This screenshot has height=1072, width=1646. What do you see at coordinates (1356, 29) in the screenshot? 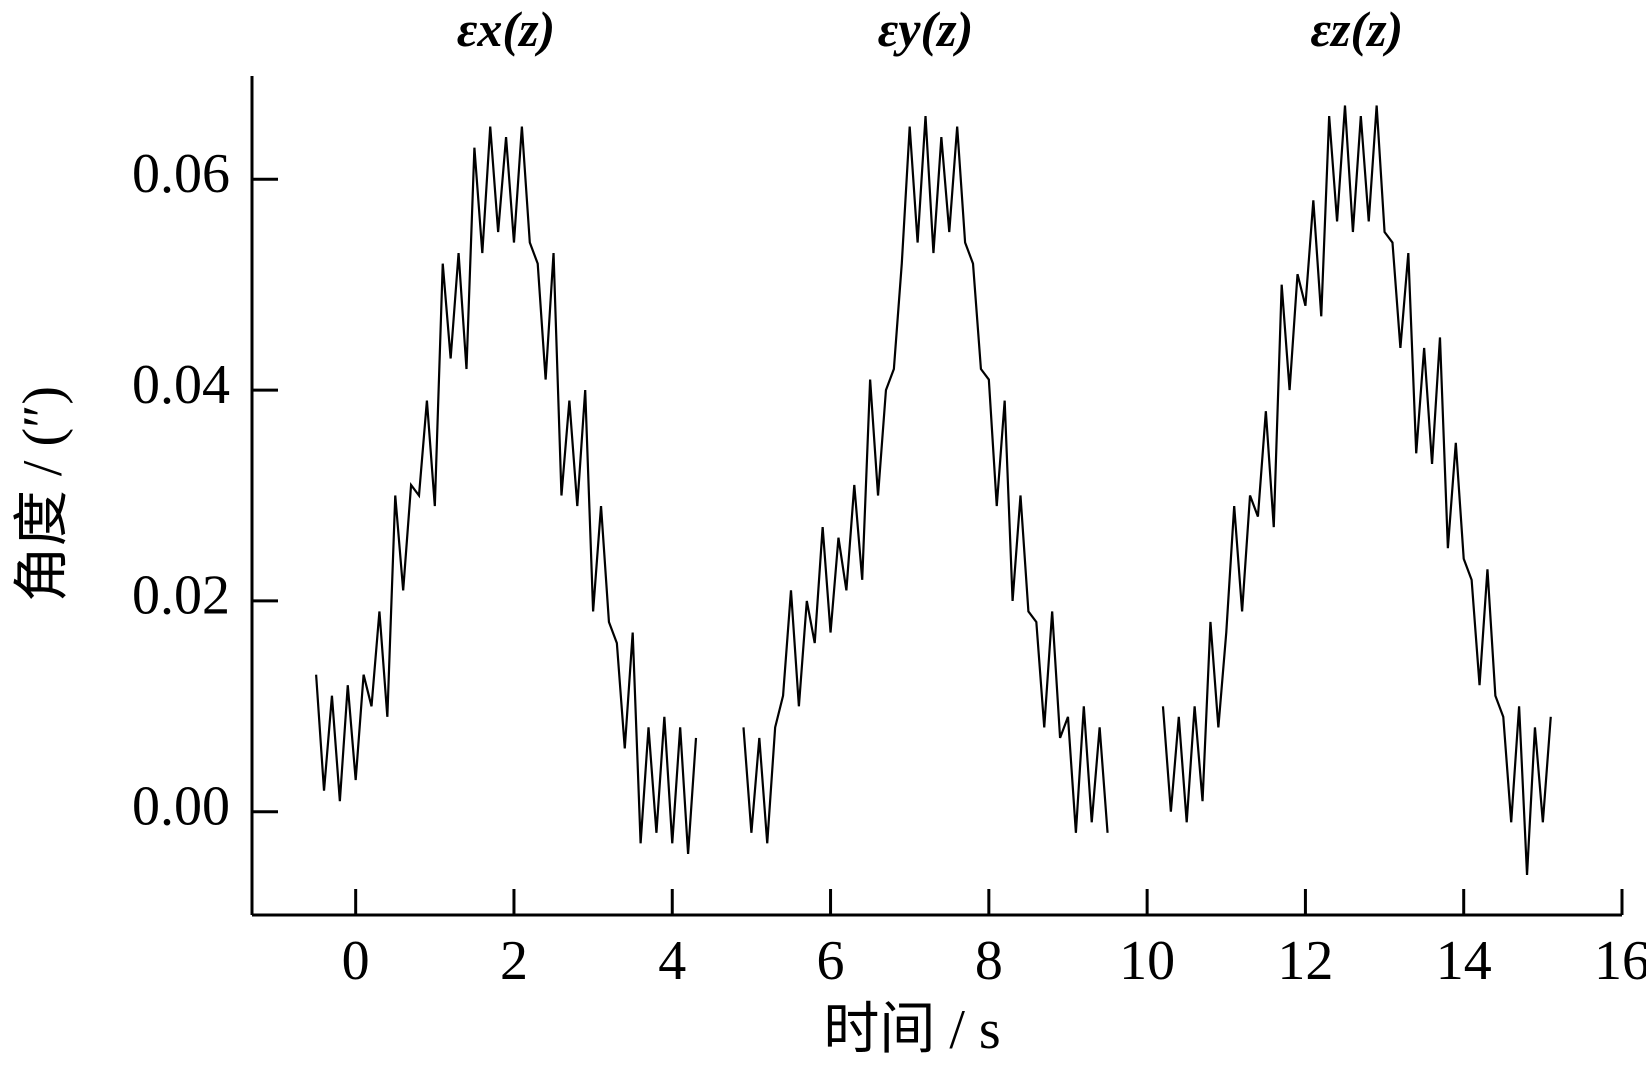
I see `series-label: εz(z)` at bounding box center [1356, 29].